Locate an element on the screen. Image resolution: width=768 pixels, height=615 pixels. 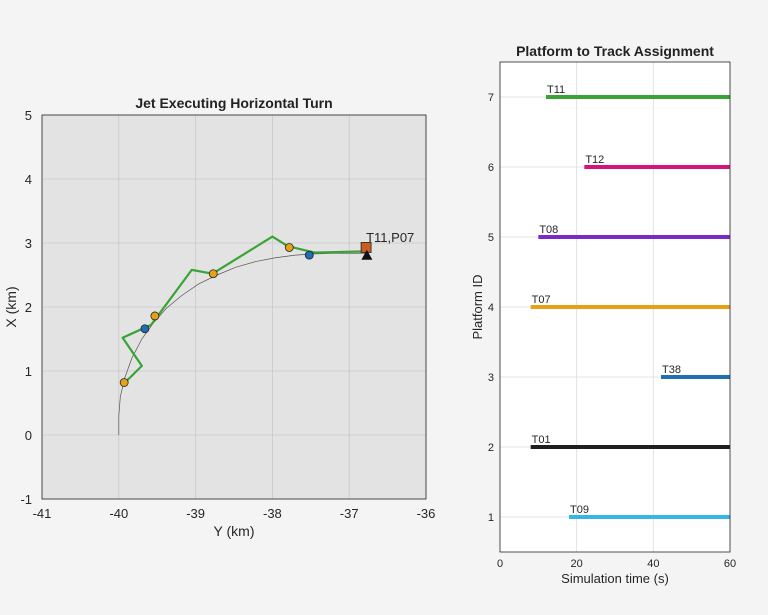
turn-plot-content: T11,P07 is located at coordinates (266, 332).